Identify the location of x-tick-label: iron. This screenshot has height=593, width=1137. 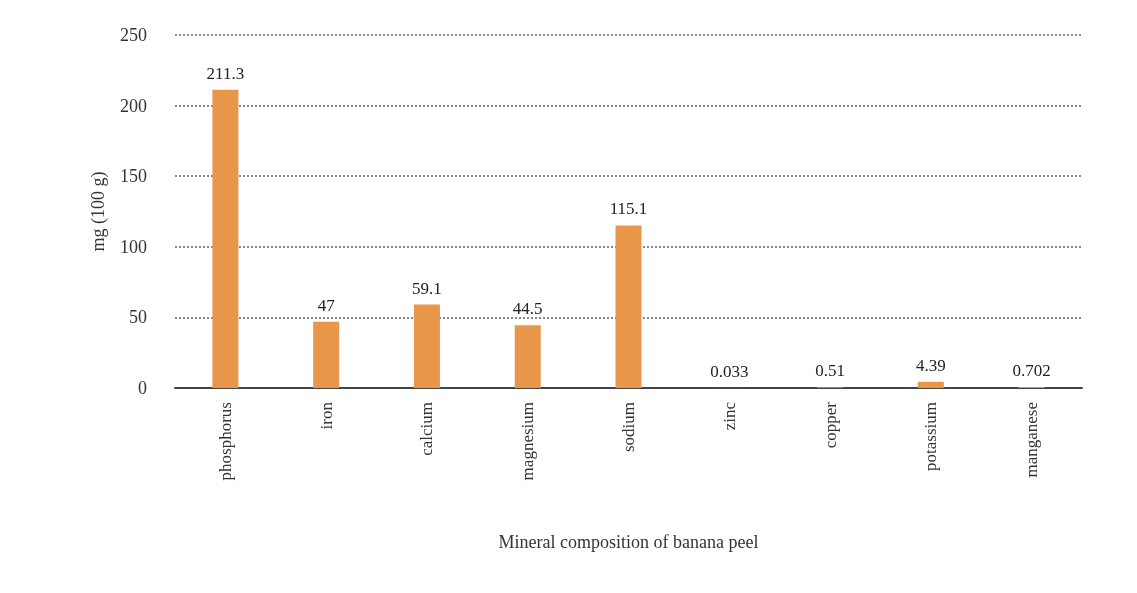
(326, 415).